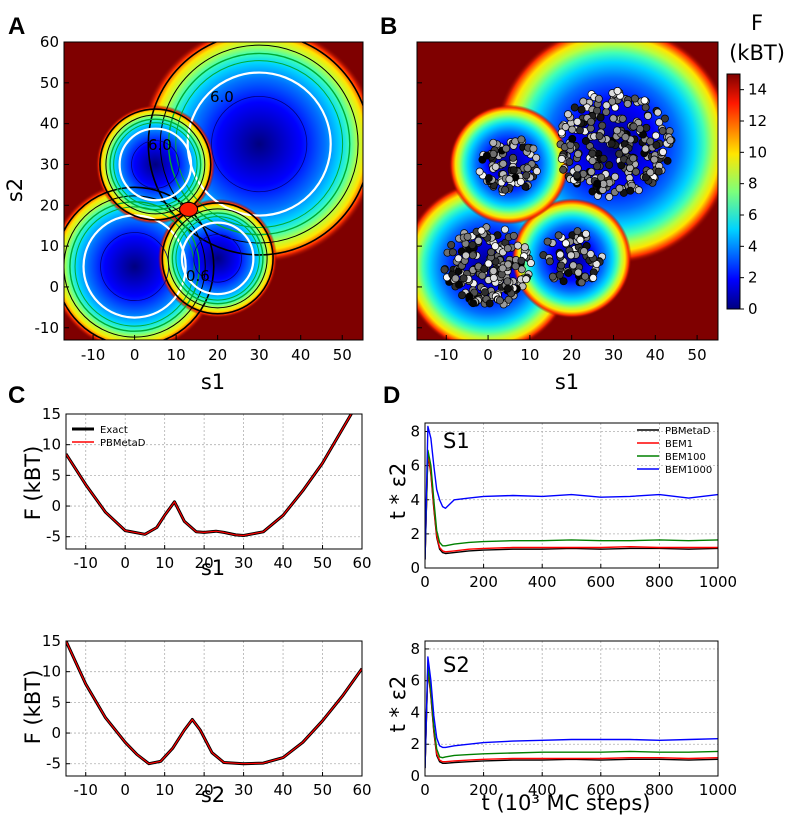 The image size is (790, 824). I want to click on panel-d-top-annotation: S1, so click(456, 441).